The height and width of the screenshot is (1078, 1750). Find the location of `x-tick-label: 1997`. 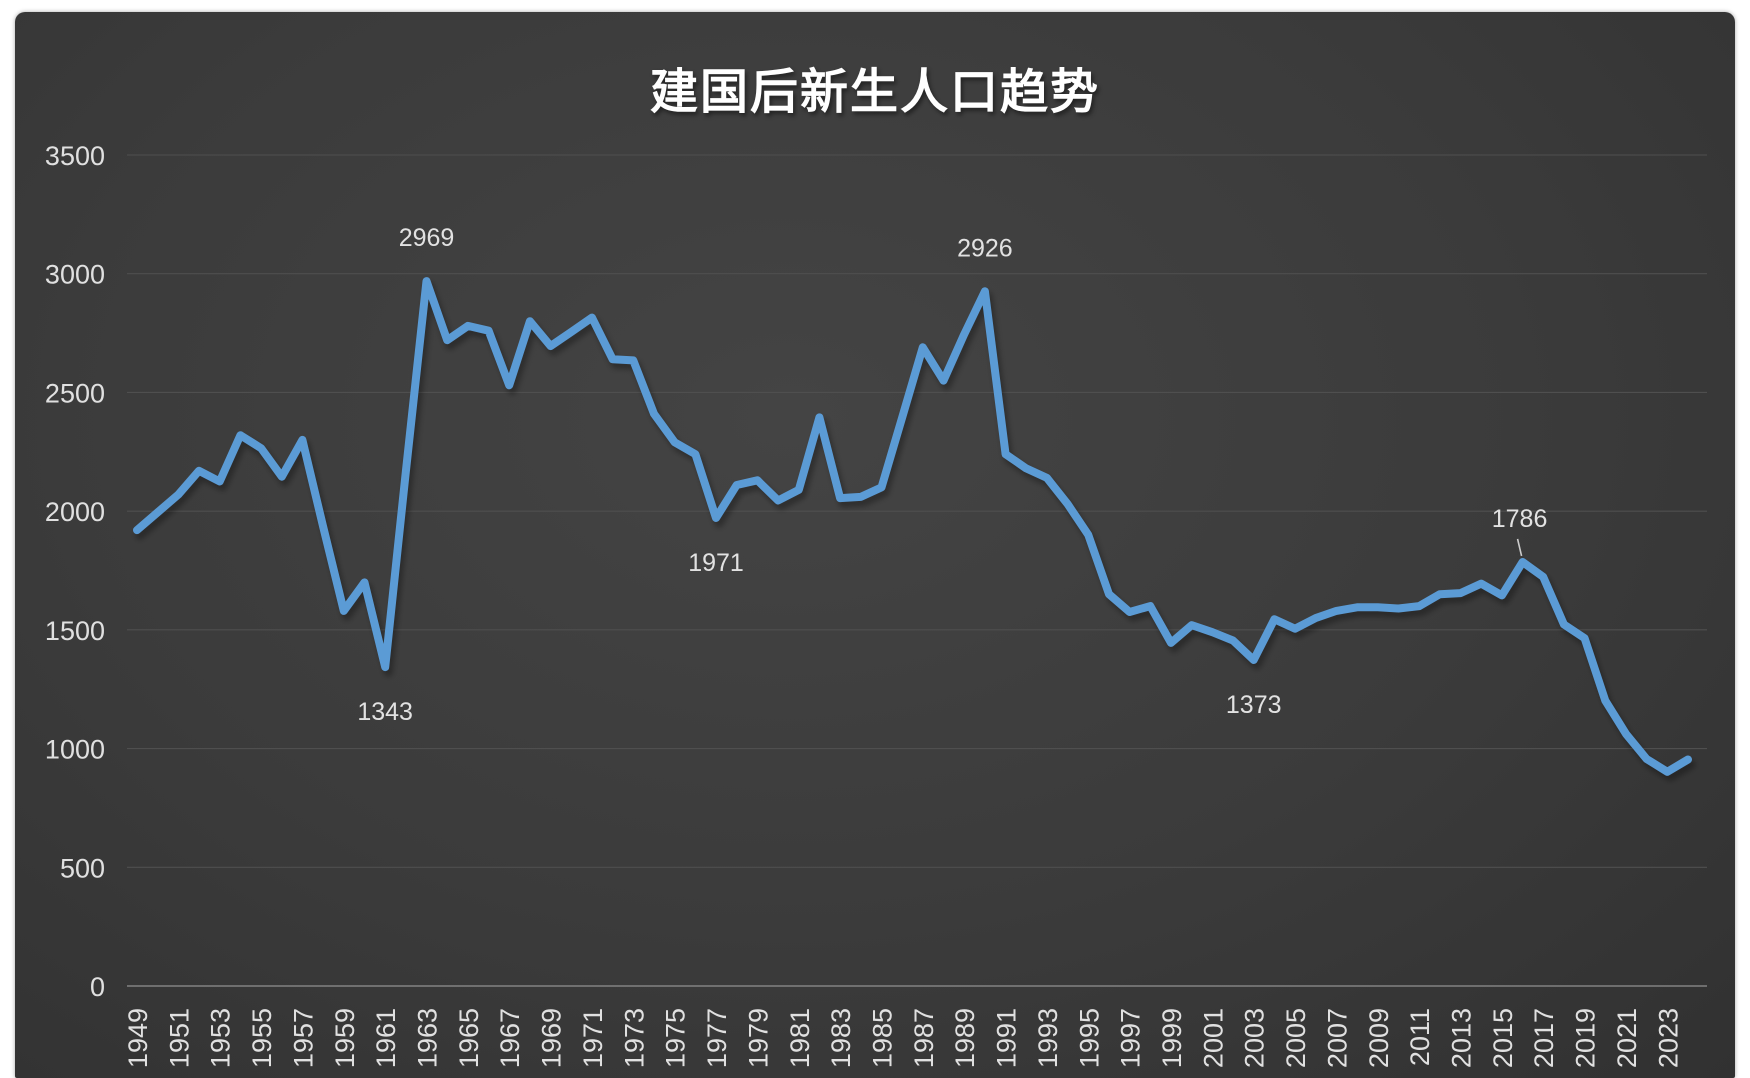

x-tick-label: 1997 is located at coordinates (1131, 1038).